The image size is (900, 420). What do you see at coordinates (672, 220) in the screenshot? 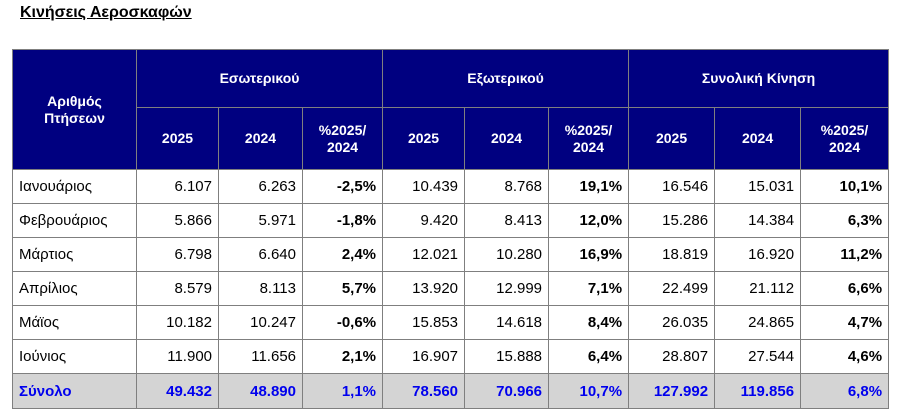
I see `value-cell: 15.286` at bounding box center [672, 220].